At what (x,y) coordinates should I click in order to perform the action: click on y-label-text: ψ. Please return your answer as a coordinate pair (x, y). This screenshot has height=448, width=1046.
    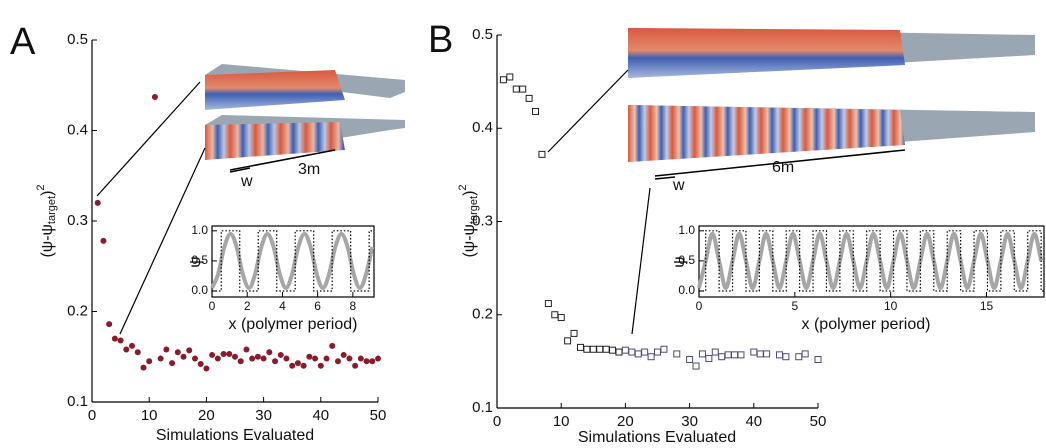
    Looking at the image, I should click on (195, 261).